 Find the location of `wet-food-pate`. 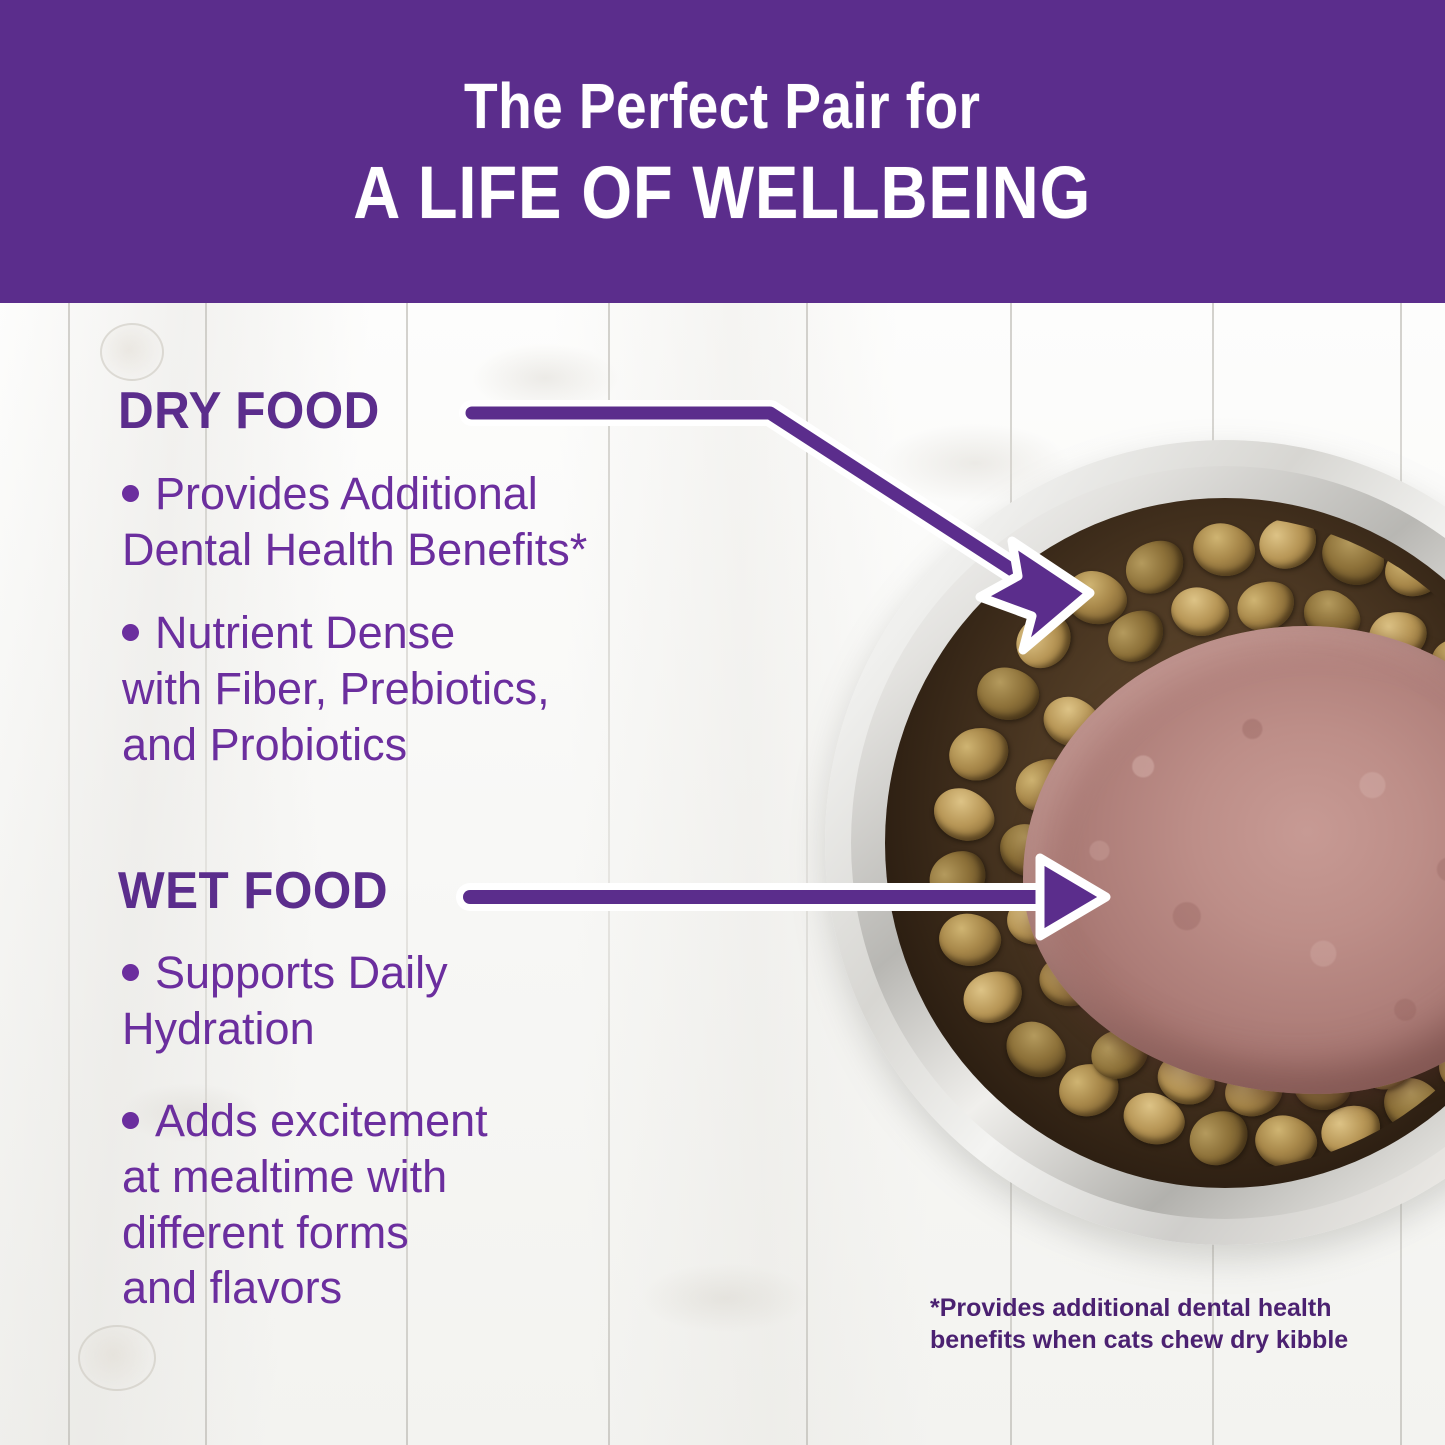

wet-food-pate is located at coordinates (1234, 860).